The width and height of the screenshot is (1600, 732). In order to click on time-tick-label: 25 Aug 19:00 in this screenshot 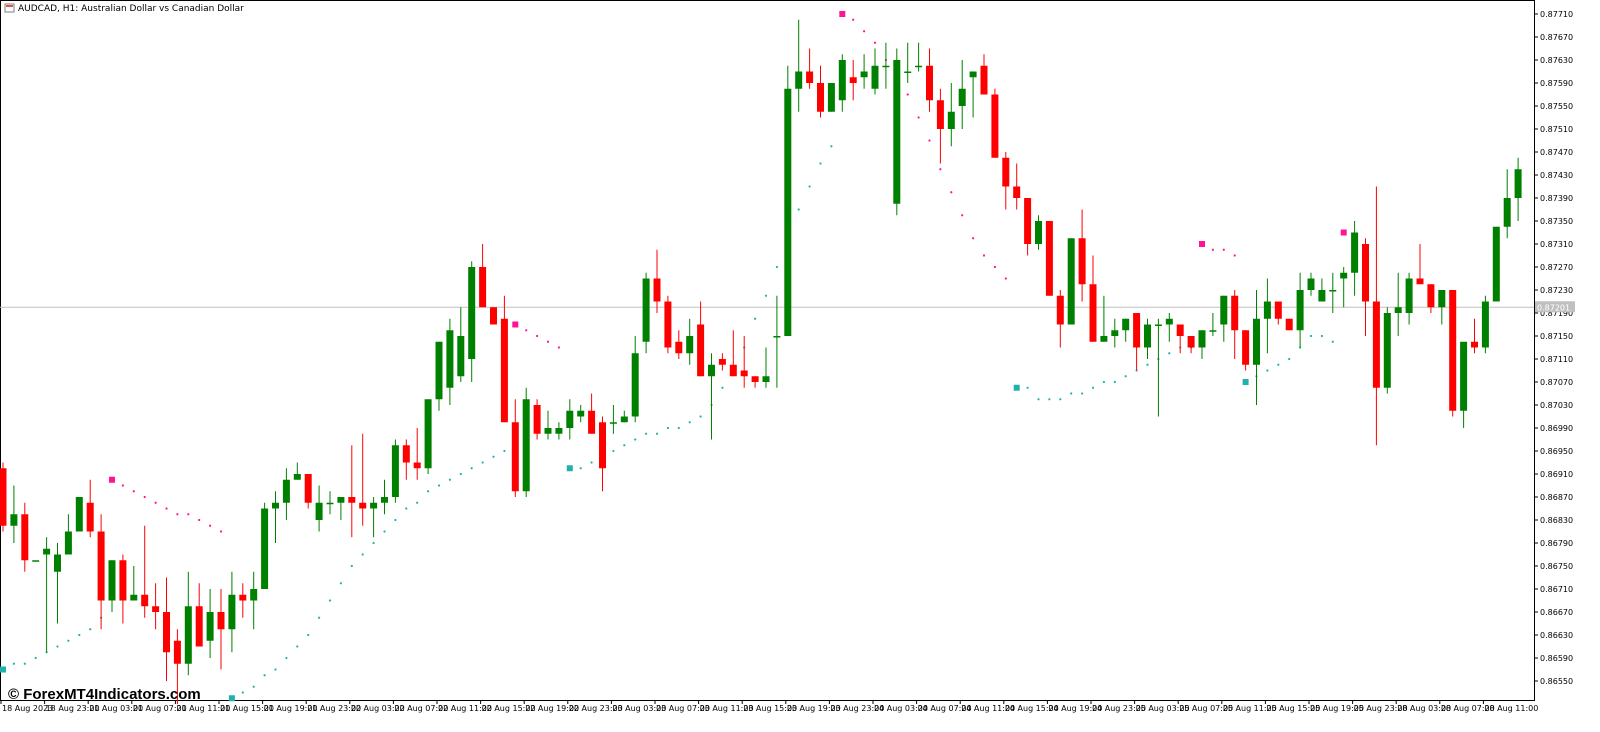, I will do `click(1337, 708)`.